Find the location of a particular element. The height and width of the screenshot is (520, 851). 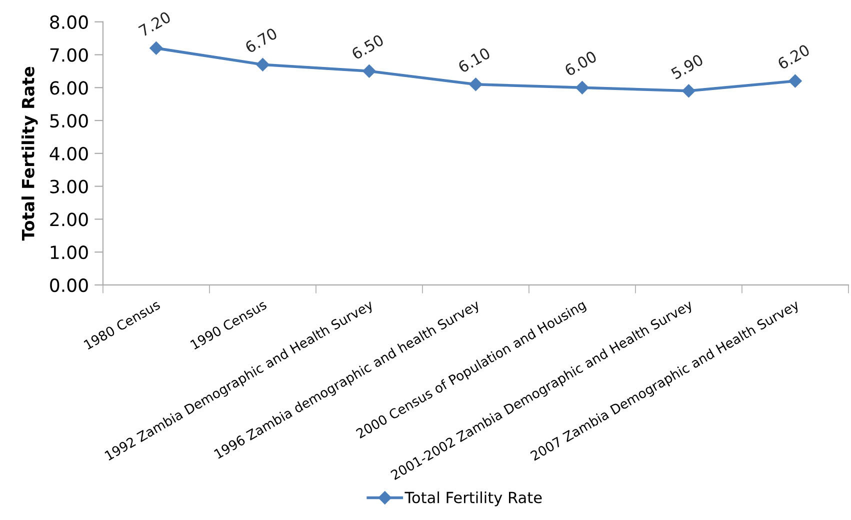

legend-label: Total Fertility Rate is located at coordinates (473, 498).